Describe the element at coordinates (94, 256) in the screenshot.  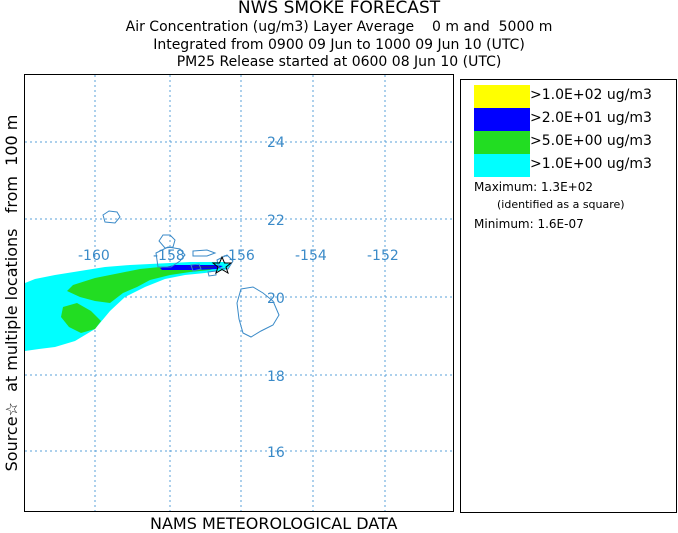
I see `lon-label-160: -160` at that location.